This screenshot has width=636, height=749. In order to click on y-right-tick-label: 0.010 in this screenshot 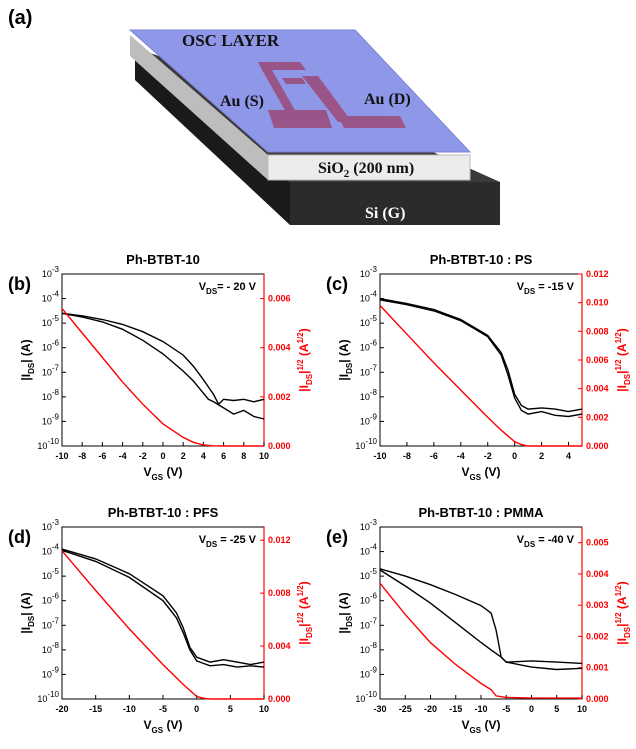, I will do `click(597, 303)`.